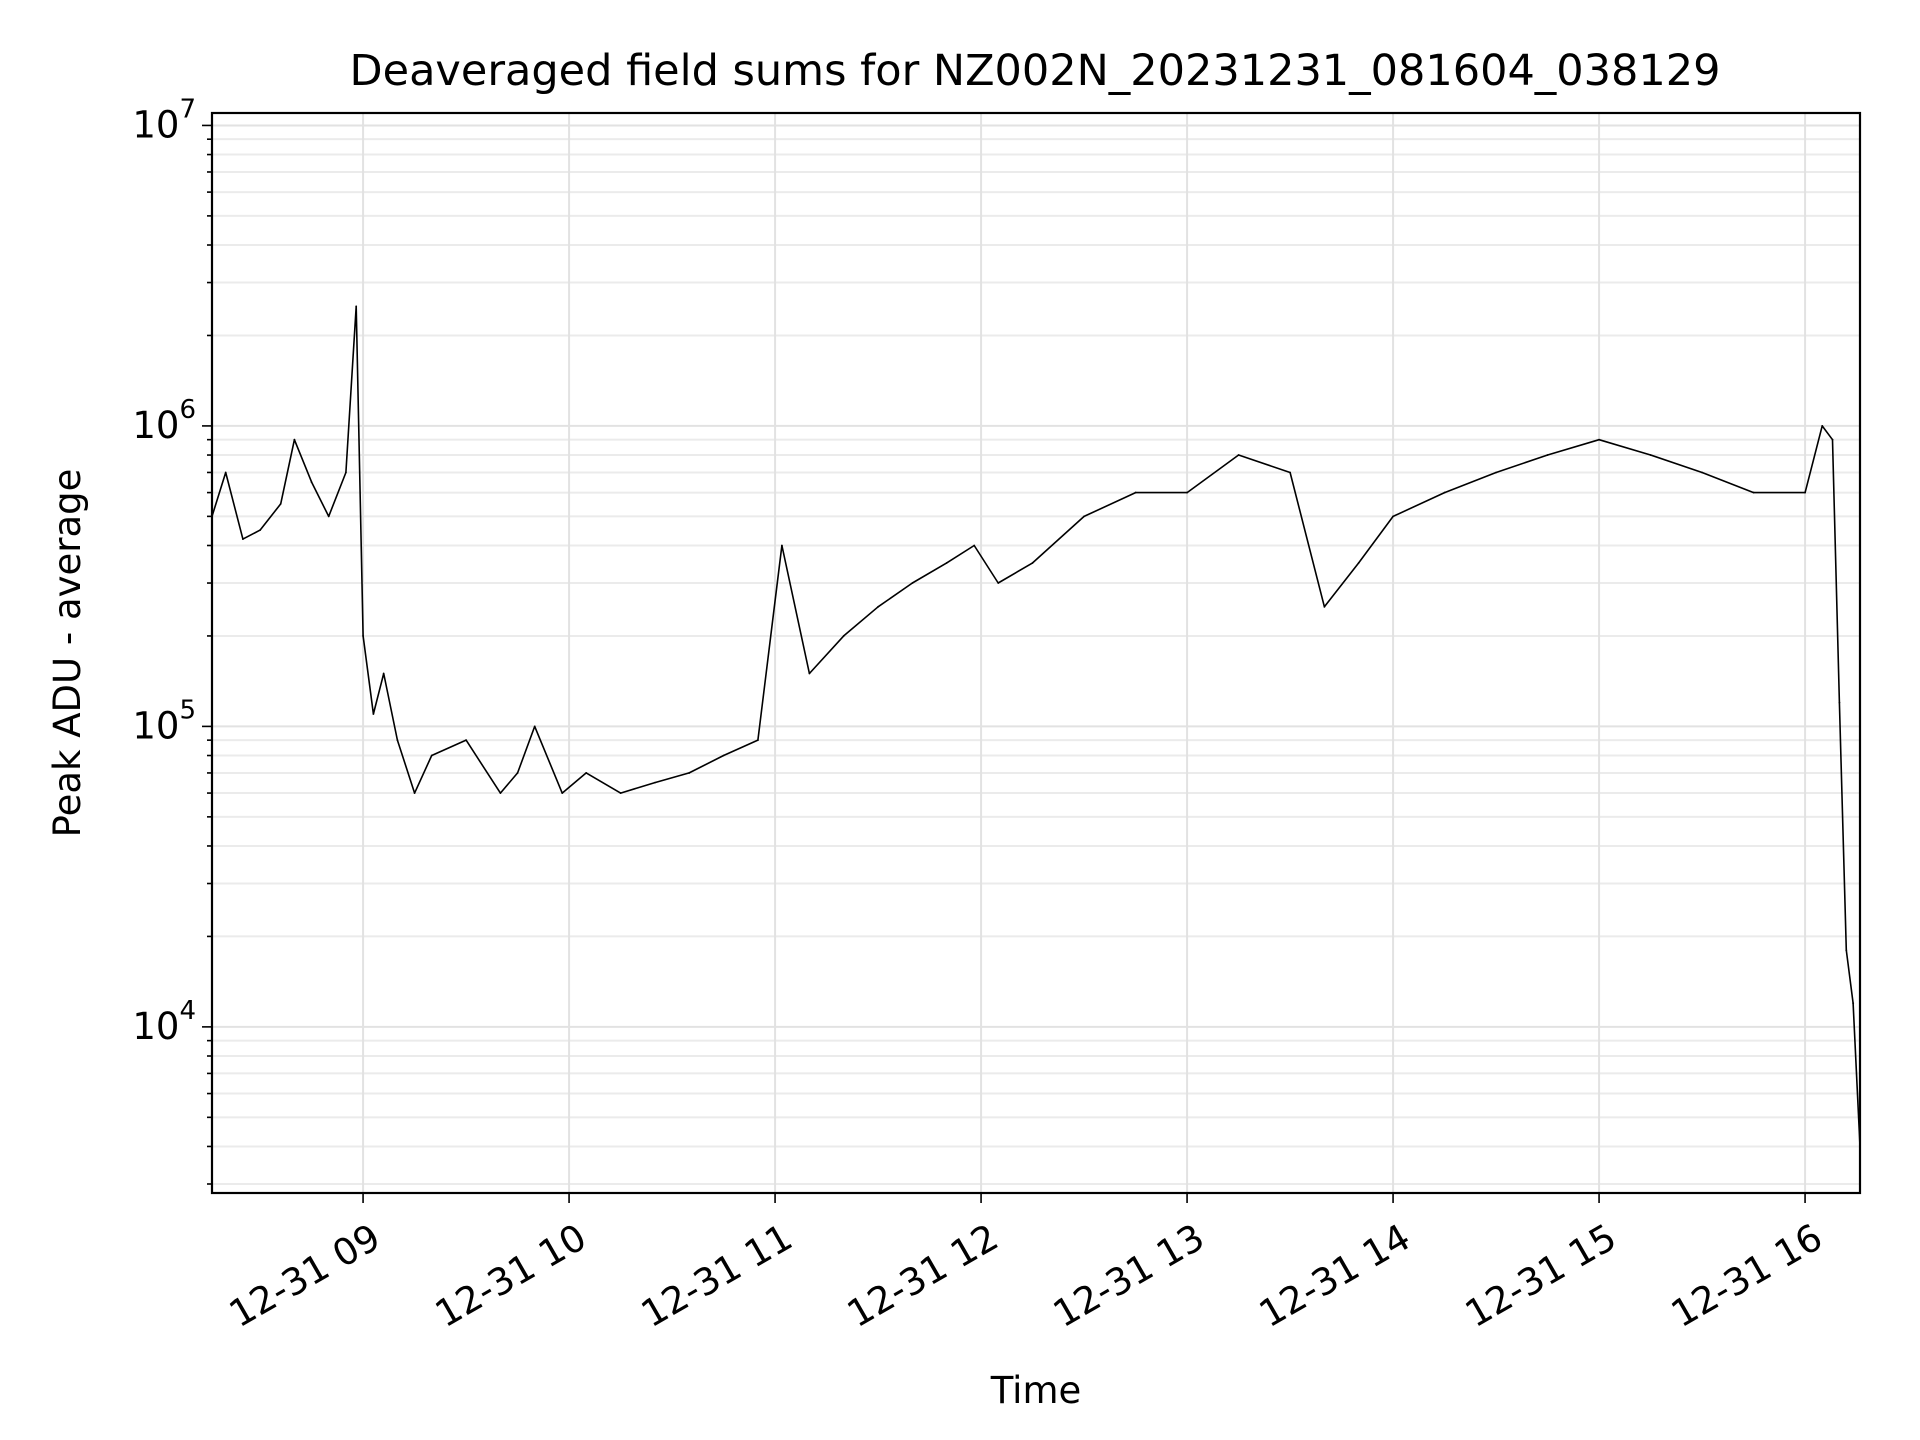 The image size is (1920, 1440). I want to click on y-tick-label-exponent: 4, so click(187, 1011).